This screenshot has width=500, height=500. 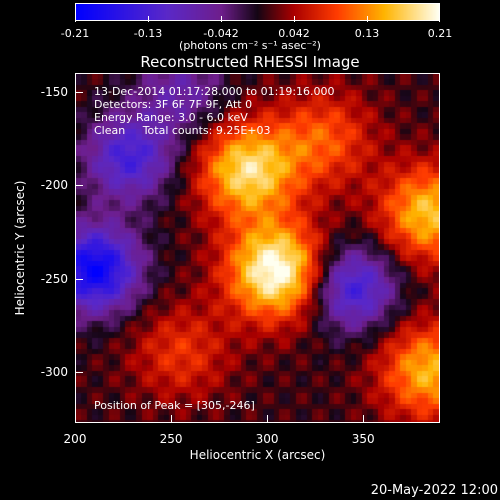 What do you see at coordinates (267, 439) in the screenshot?
I see `x-tick-label: 300` at bounding box center [267, 439].